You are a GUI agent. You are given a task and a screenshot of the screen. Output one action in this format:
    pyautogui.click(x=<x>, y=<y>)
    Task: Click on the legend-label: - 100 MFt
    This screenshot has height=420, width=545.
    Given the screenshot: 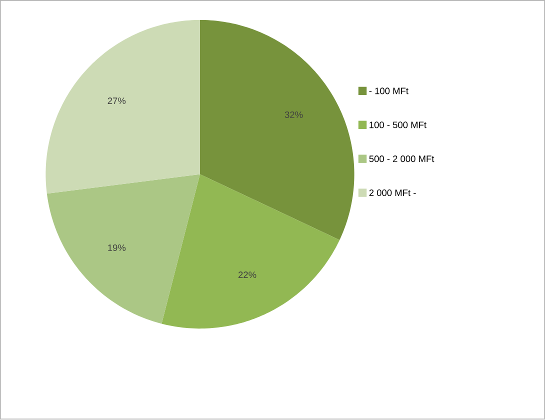 What is the action you would take?
    pyautogui.click(x=388, y=91)
    